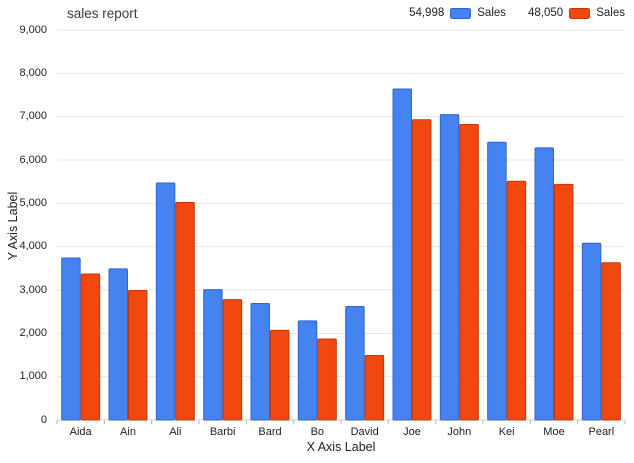 The height and width of the screenshot is (463, 634). Describe the element at coordinates (90, 347) in the screenshot. I see `bar-aida-red` at that location.